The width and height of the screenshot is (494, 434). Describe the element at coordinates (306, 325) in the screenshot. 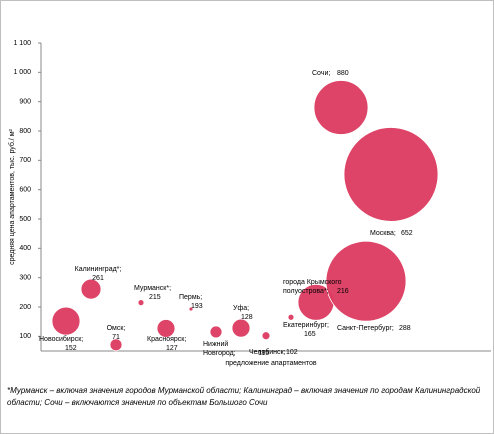

I see `point-label: Екатеринбург;` at that location.